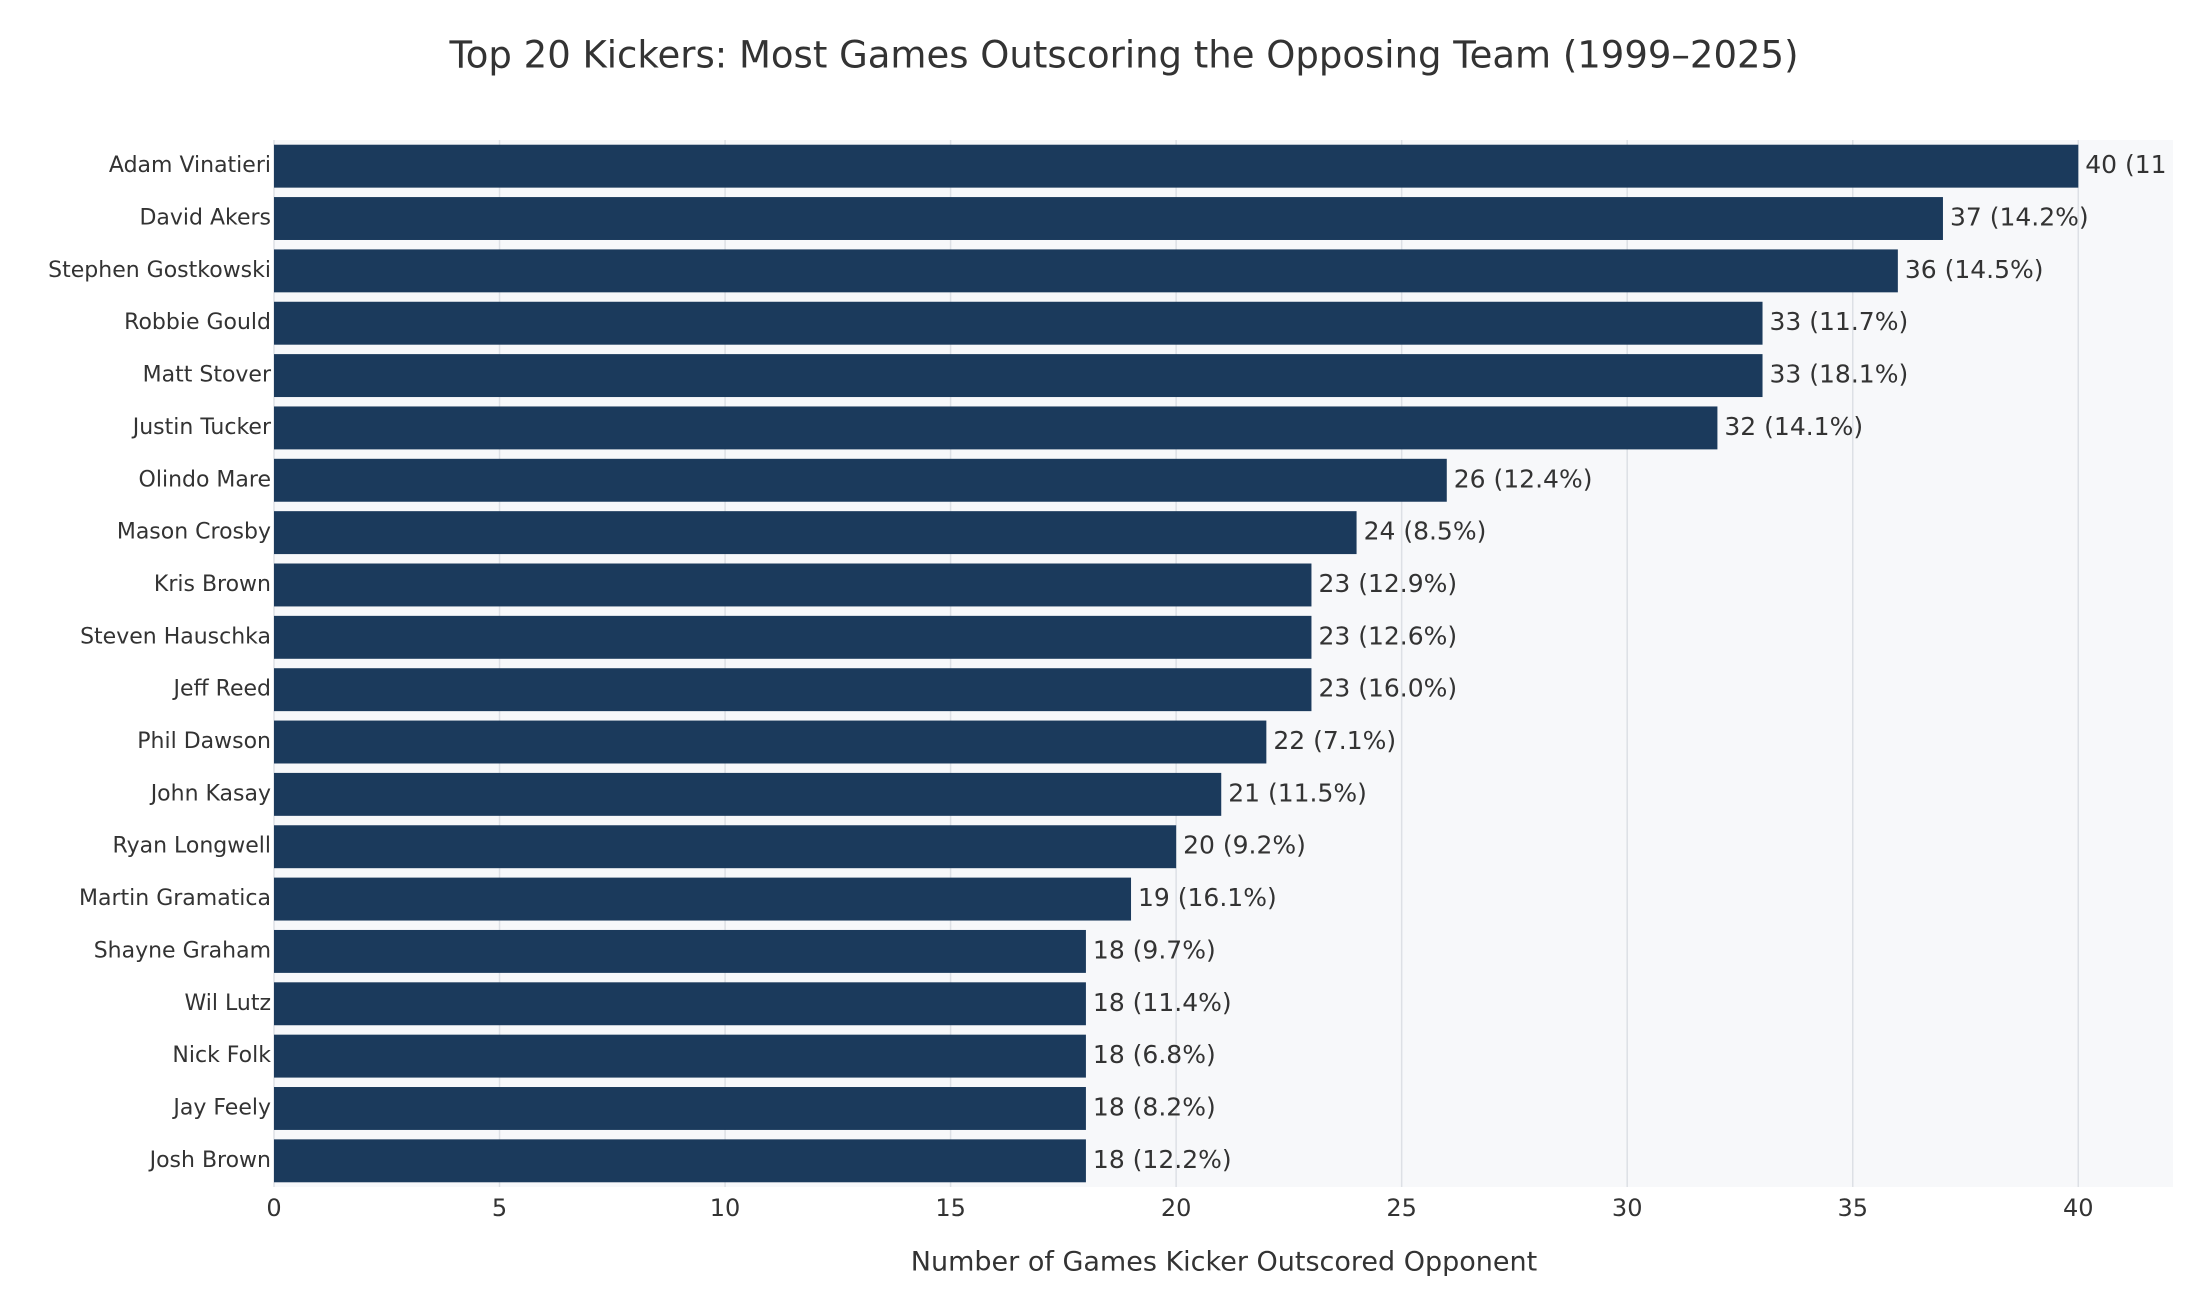 The width and height of the screenshot is (2200, 1300). I want to click on value-label: 19 (16.1%), so click(1207, 897).